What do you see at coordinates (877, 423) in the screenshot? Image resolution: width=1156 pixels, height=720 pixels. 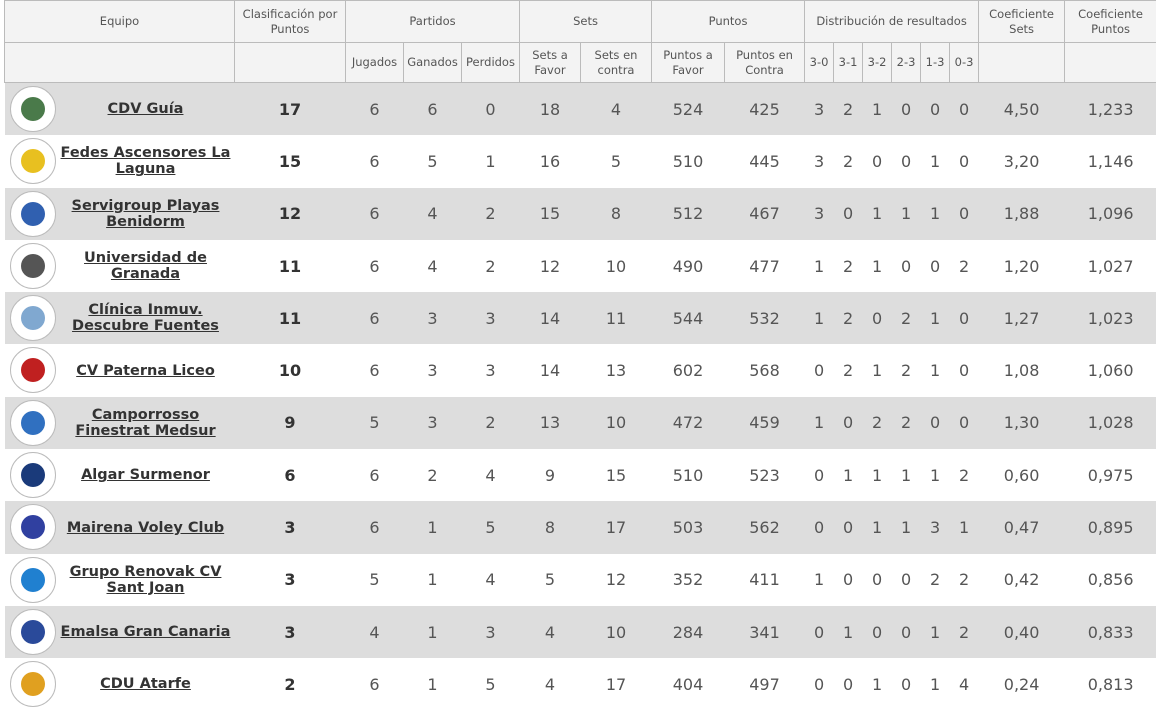 I see `result-3-2-cell: 2` at bounding box center [877, 423].